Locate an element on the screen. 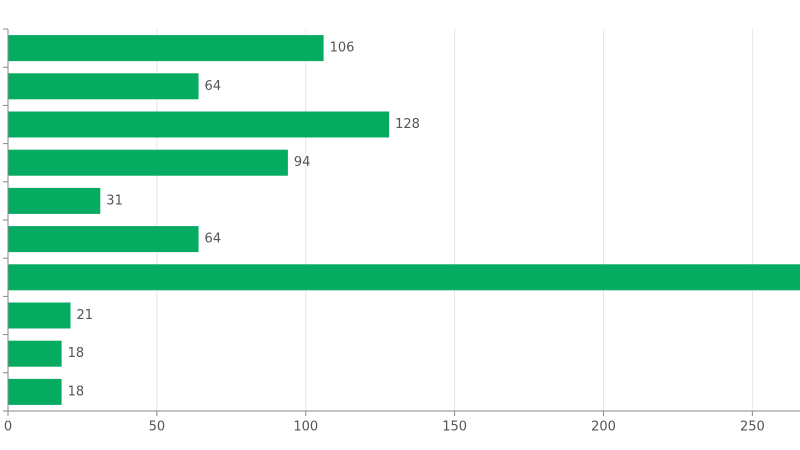  value-label: 21 is located at coordinates (85, 315).